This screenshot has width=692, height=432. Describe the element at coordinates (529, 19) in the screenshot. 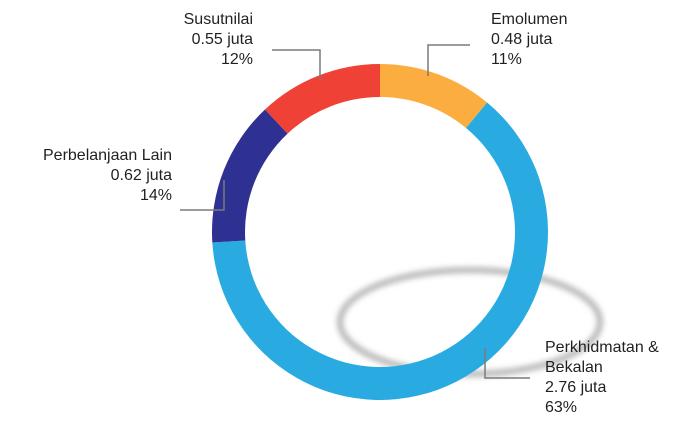

I see `category-label: Emolumen` at that location.